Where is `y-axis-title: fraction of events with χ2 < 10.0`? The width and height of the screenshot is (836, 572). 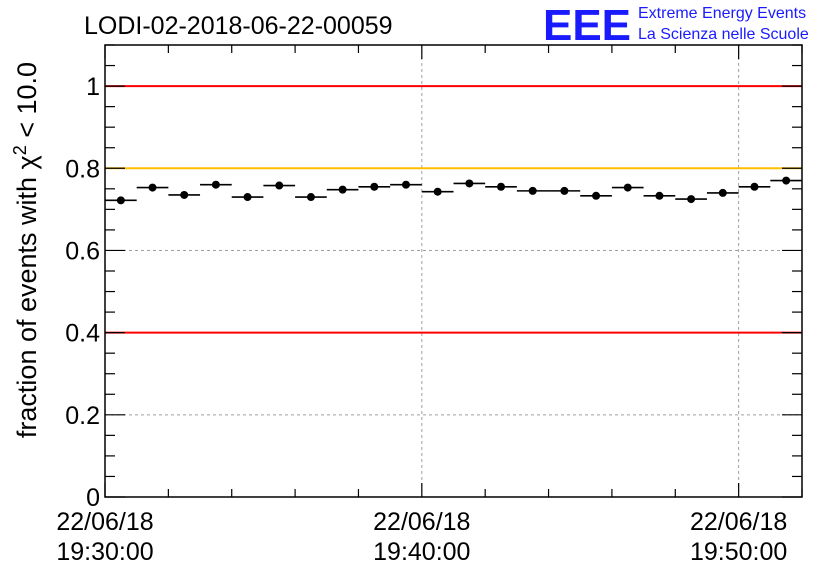 y-axis-title: fraction of events with χ2 < 10.0 is located at coordinates (26, 250).